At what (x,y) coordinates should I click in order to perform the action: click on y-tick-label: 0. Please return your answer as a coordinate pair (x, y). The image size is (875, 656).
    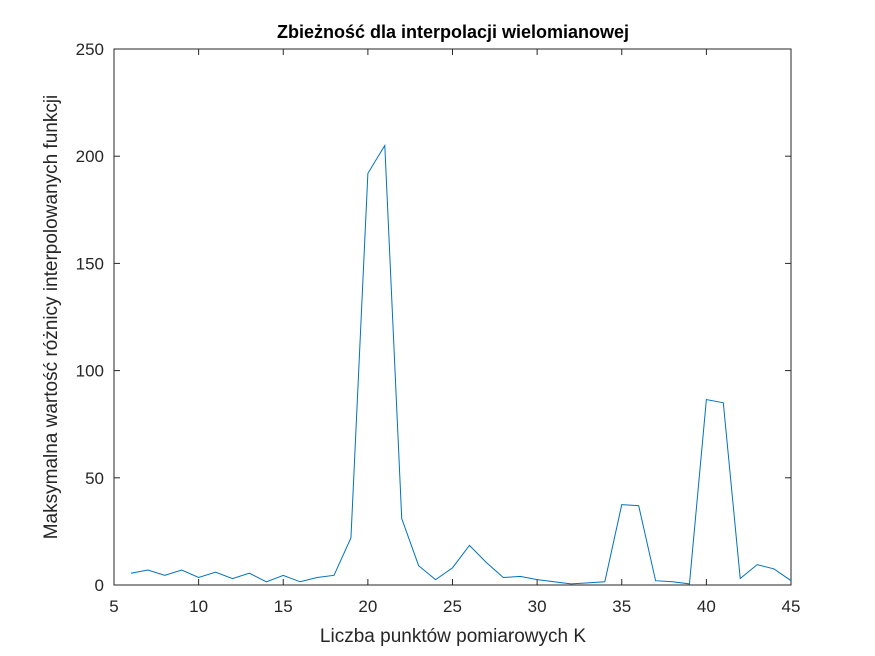
    Looking at the image, I should click on (99, 585).